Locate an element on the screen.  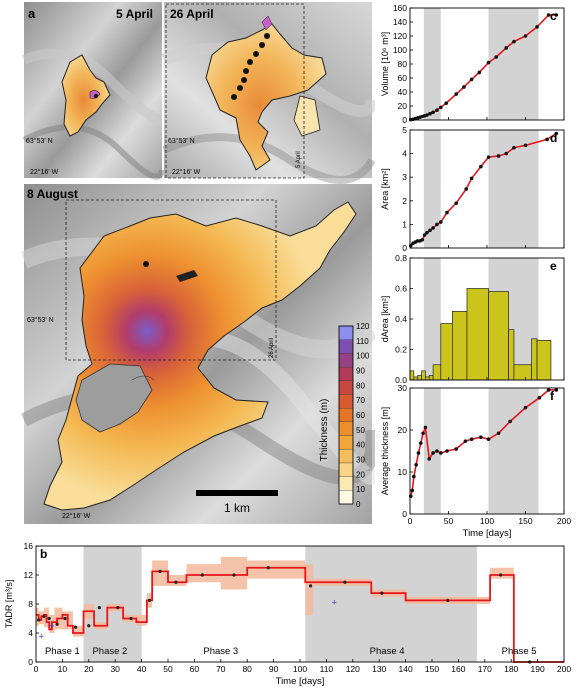
y-tick-label: 0.2 is located at coordinates (401, 350).